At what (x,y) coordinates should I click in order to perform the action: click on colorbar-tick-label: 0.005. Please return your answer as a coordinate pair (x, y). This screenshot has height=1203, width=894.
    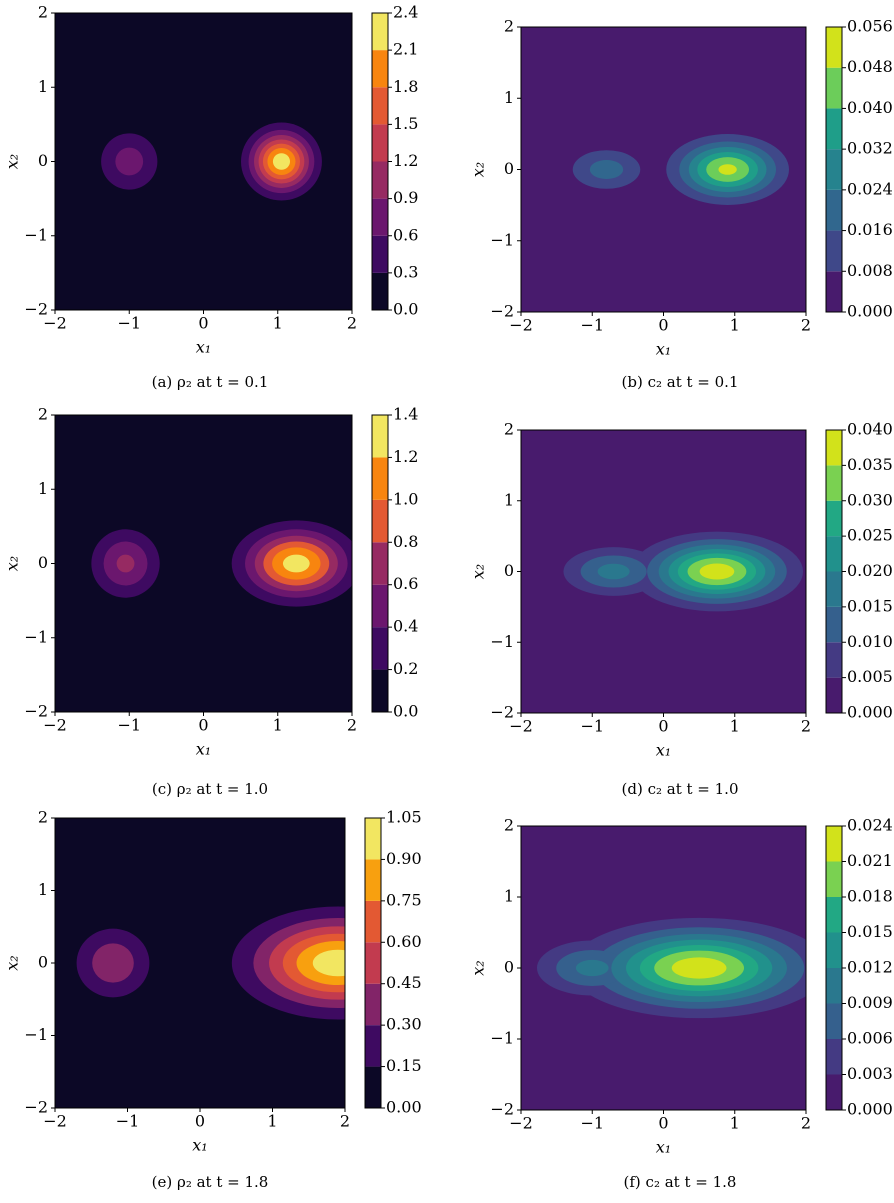
    Looking at the image, I should click on (870, 676).